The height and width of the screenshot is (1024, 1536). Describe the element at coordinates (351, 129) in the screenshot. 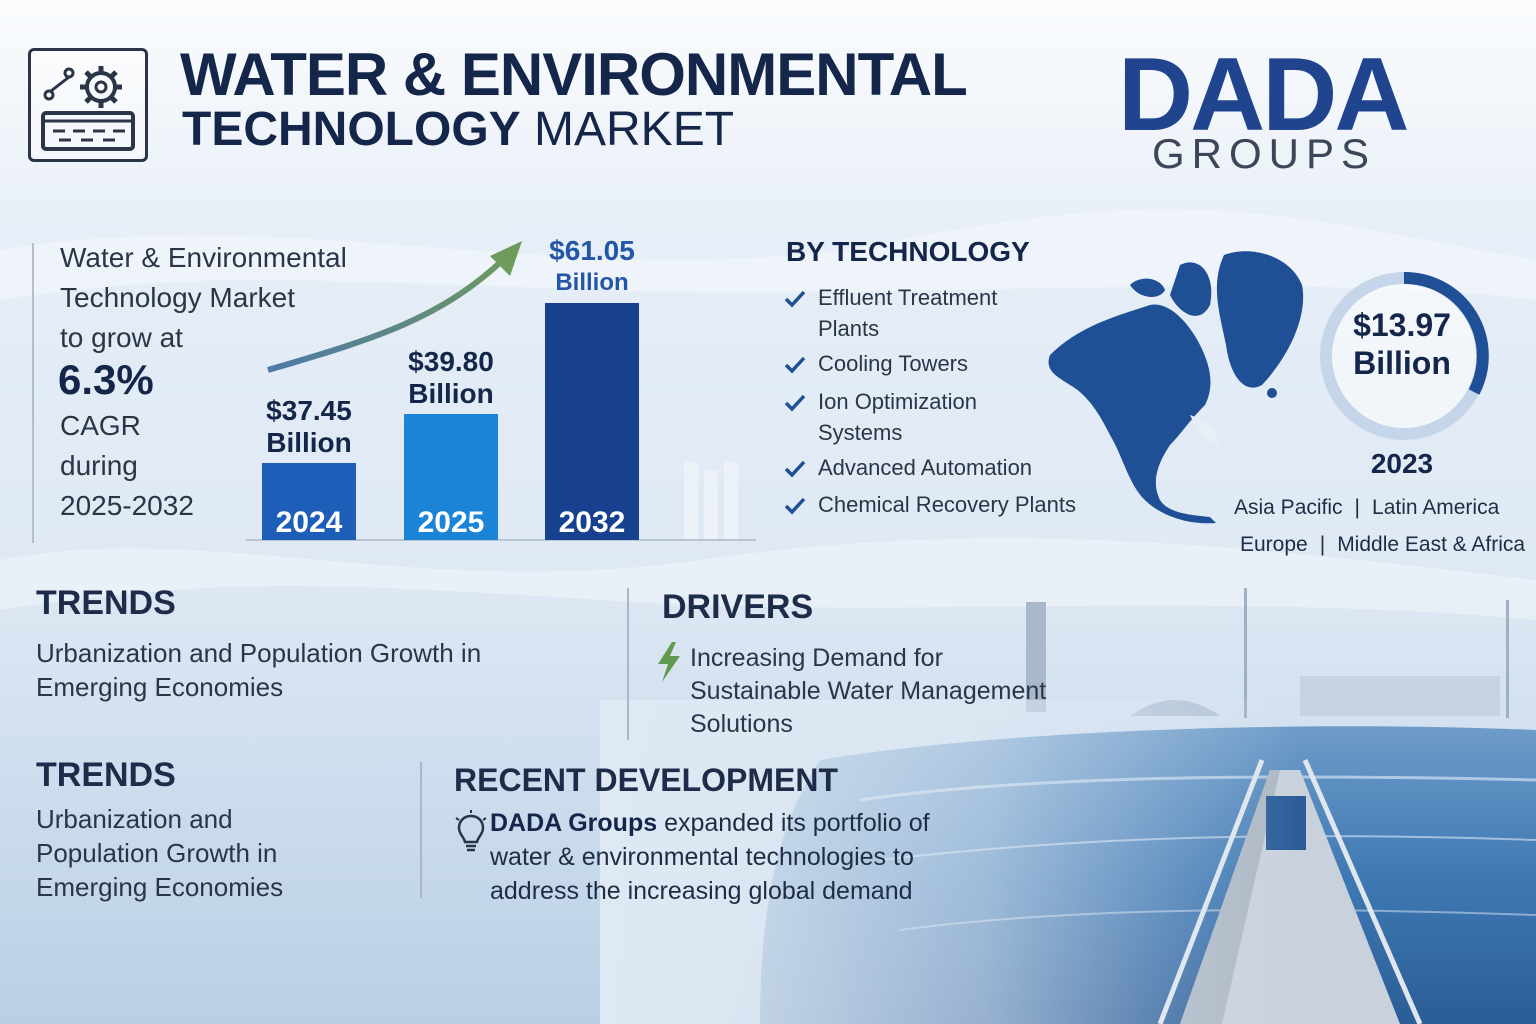

I see `title-bold-word: TECHNOLOGY` at that location.